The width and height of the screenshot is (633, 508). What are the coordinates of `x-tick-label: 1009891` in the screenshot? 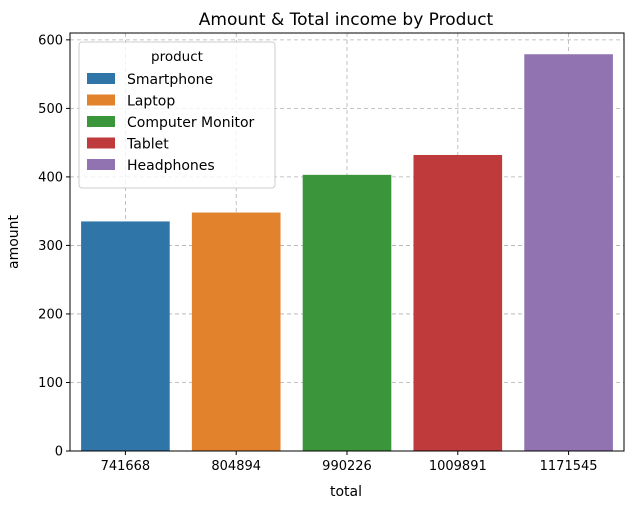 It's located at (458, 466).